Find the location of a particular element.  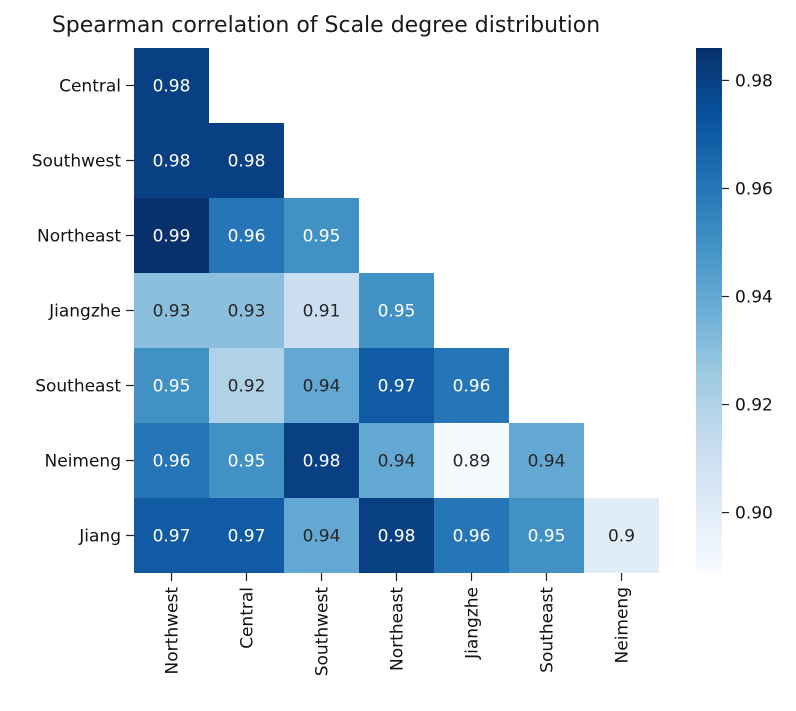

colorbar is located at coordinates (709, 310).